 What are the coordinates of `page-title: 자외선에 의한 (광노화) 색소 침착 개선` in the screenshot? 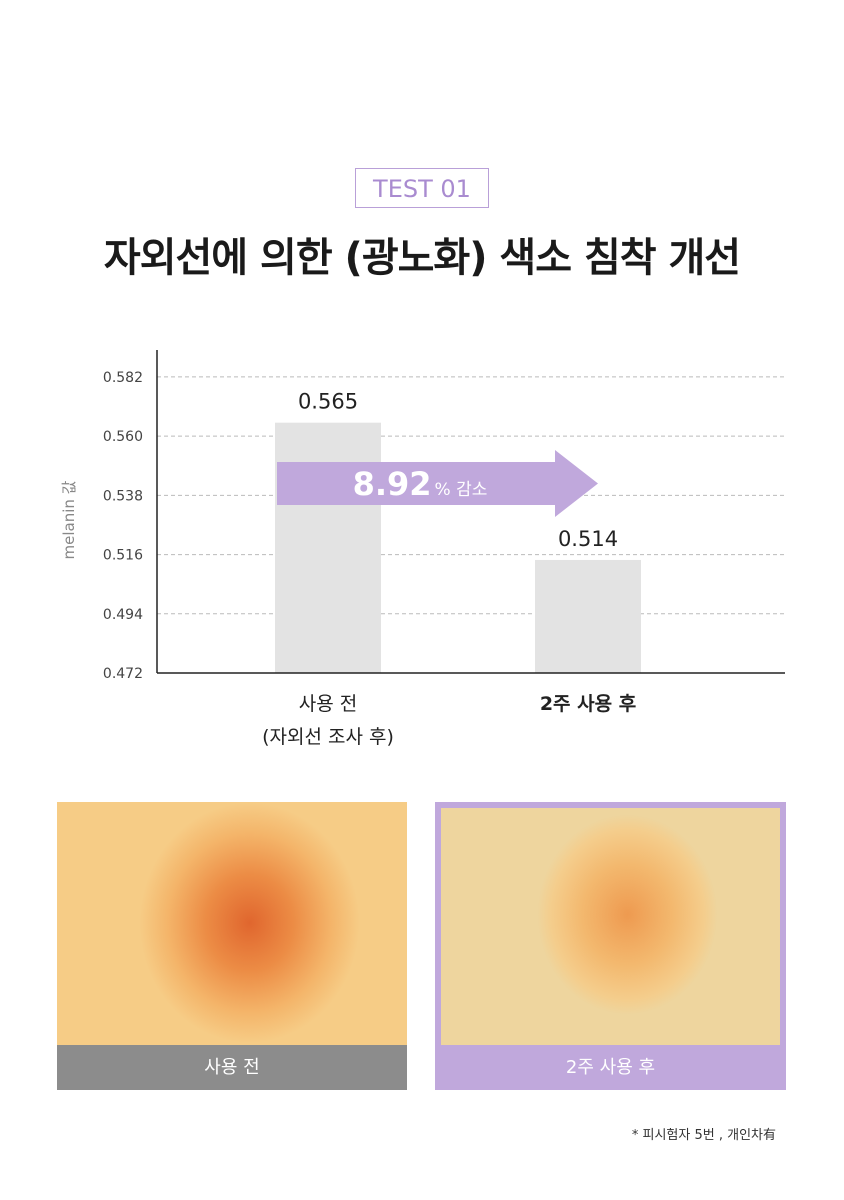 It's located at (422, 258).